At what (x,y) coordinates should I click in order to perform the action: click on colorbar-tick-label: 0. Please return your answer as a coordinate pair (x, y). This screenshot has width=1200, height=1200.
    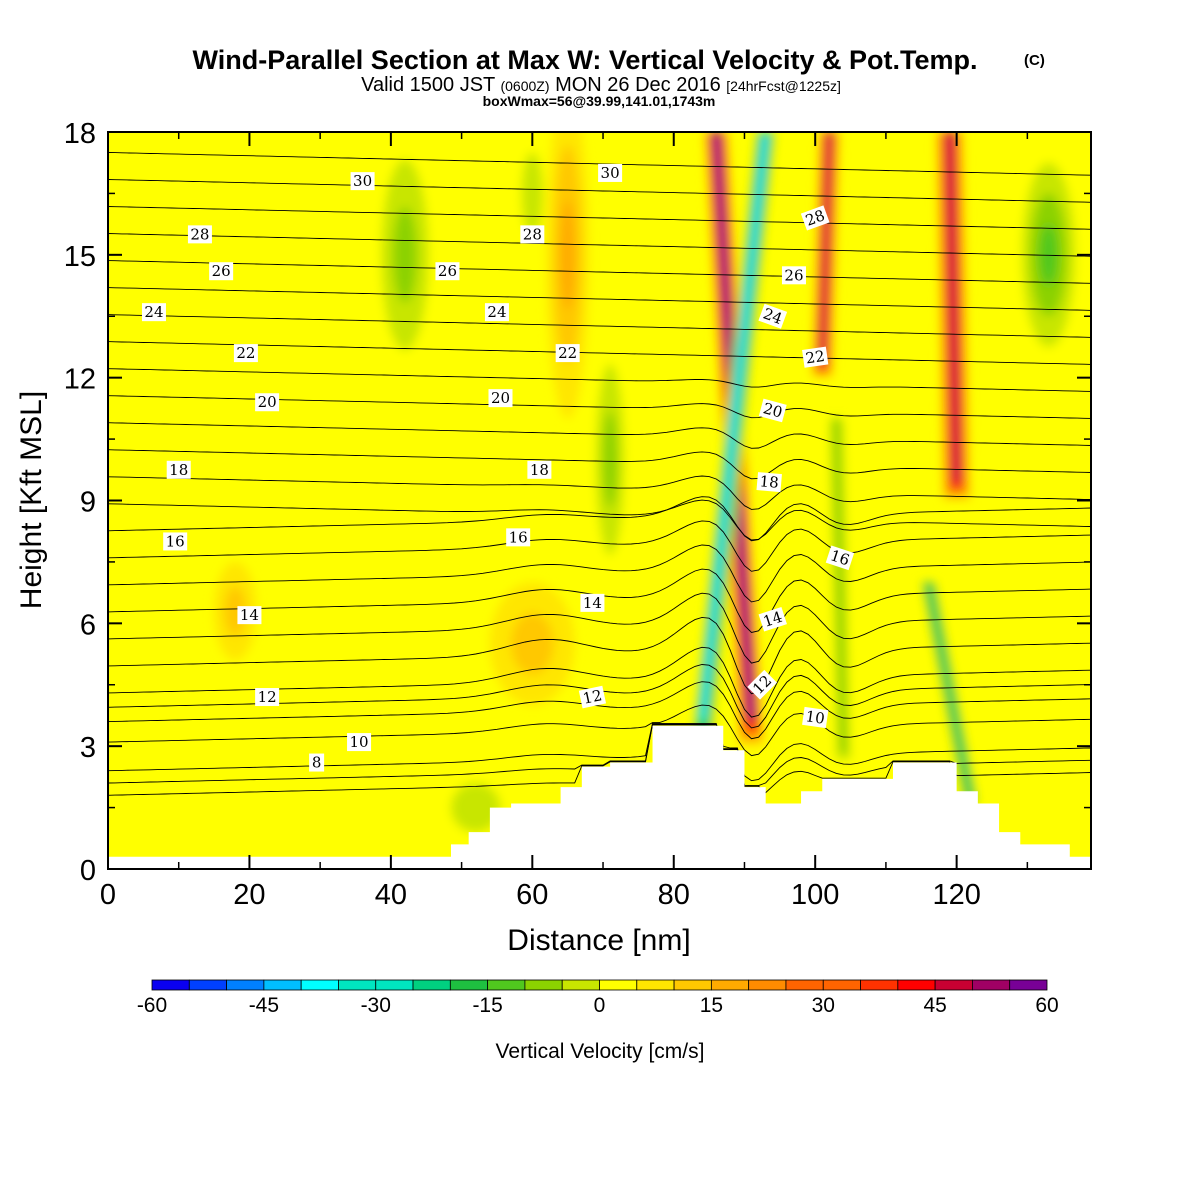
    Looking at the image, I should click on (600, 1005).